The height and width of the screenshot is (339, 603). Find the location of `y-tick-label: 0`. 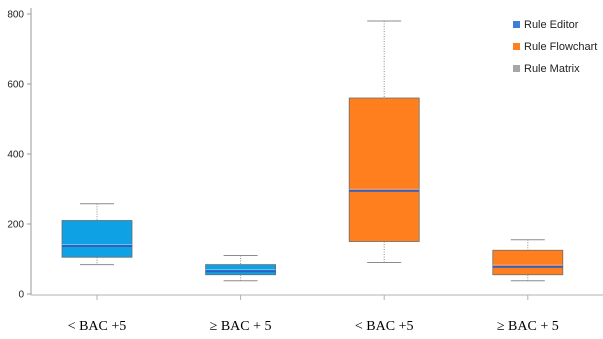

y-tick-label: 0 is located at coordinates (21, 295).